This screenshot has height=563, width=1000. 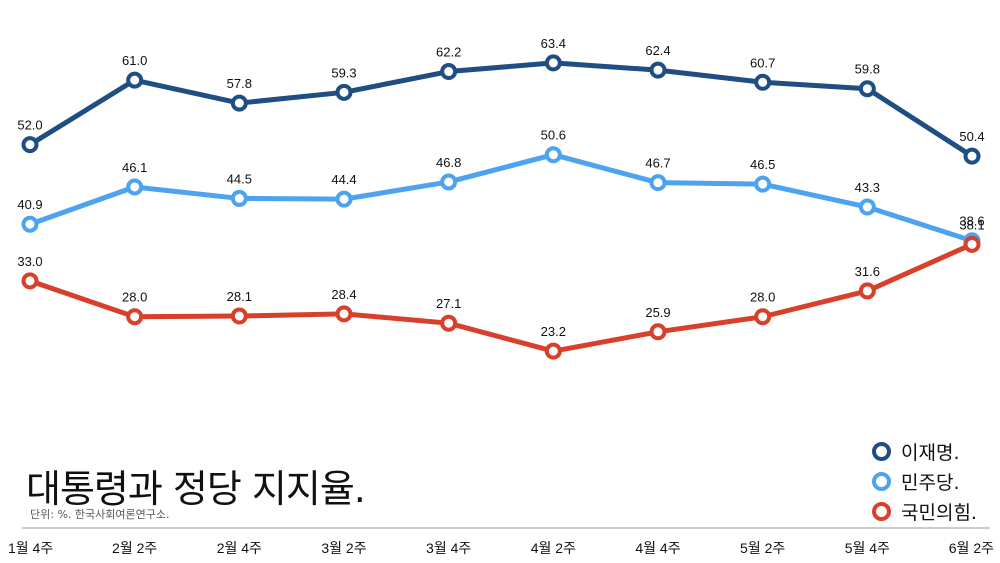 What do you see at coordinates (239, 296) in the screenshot?
I see `data-label: 28.1` at bounding box center [239, 296].